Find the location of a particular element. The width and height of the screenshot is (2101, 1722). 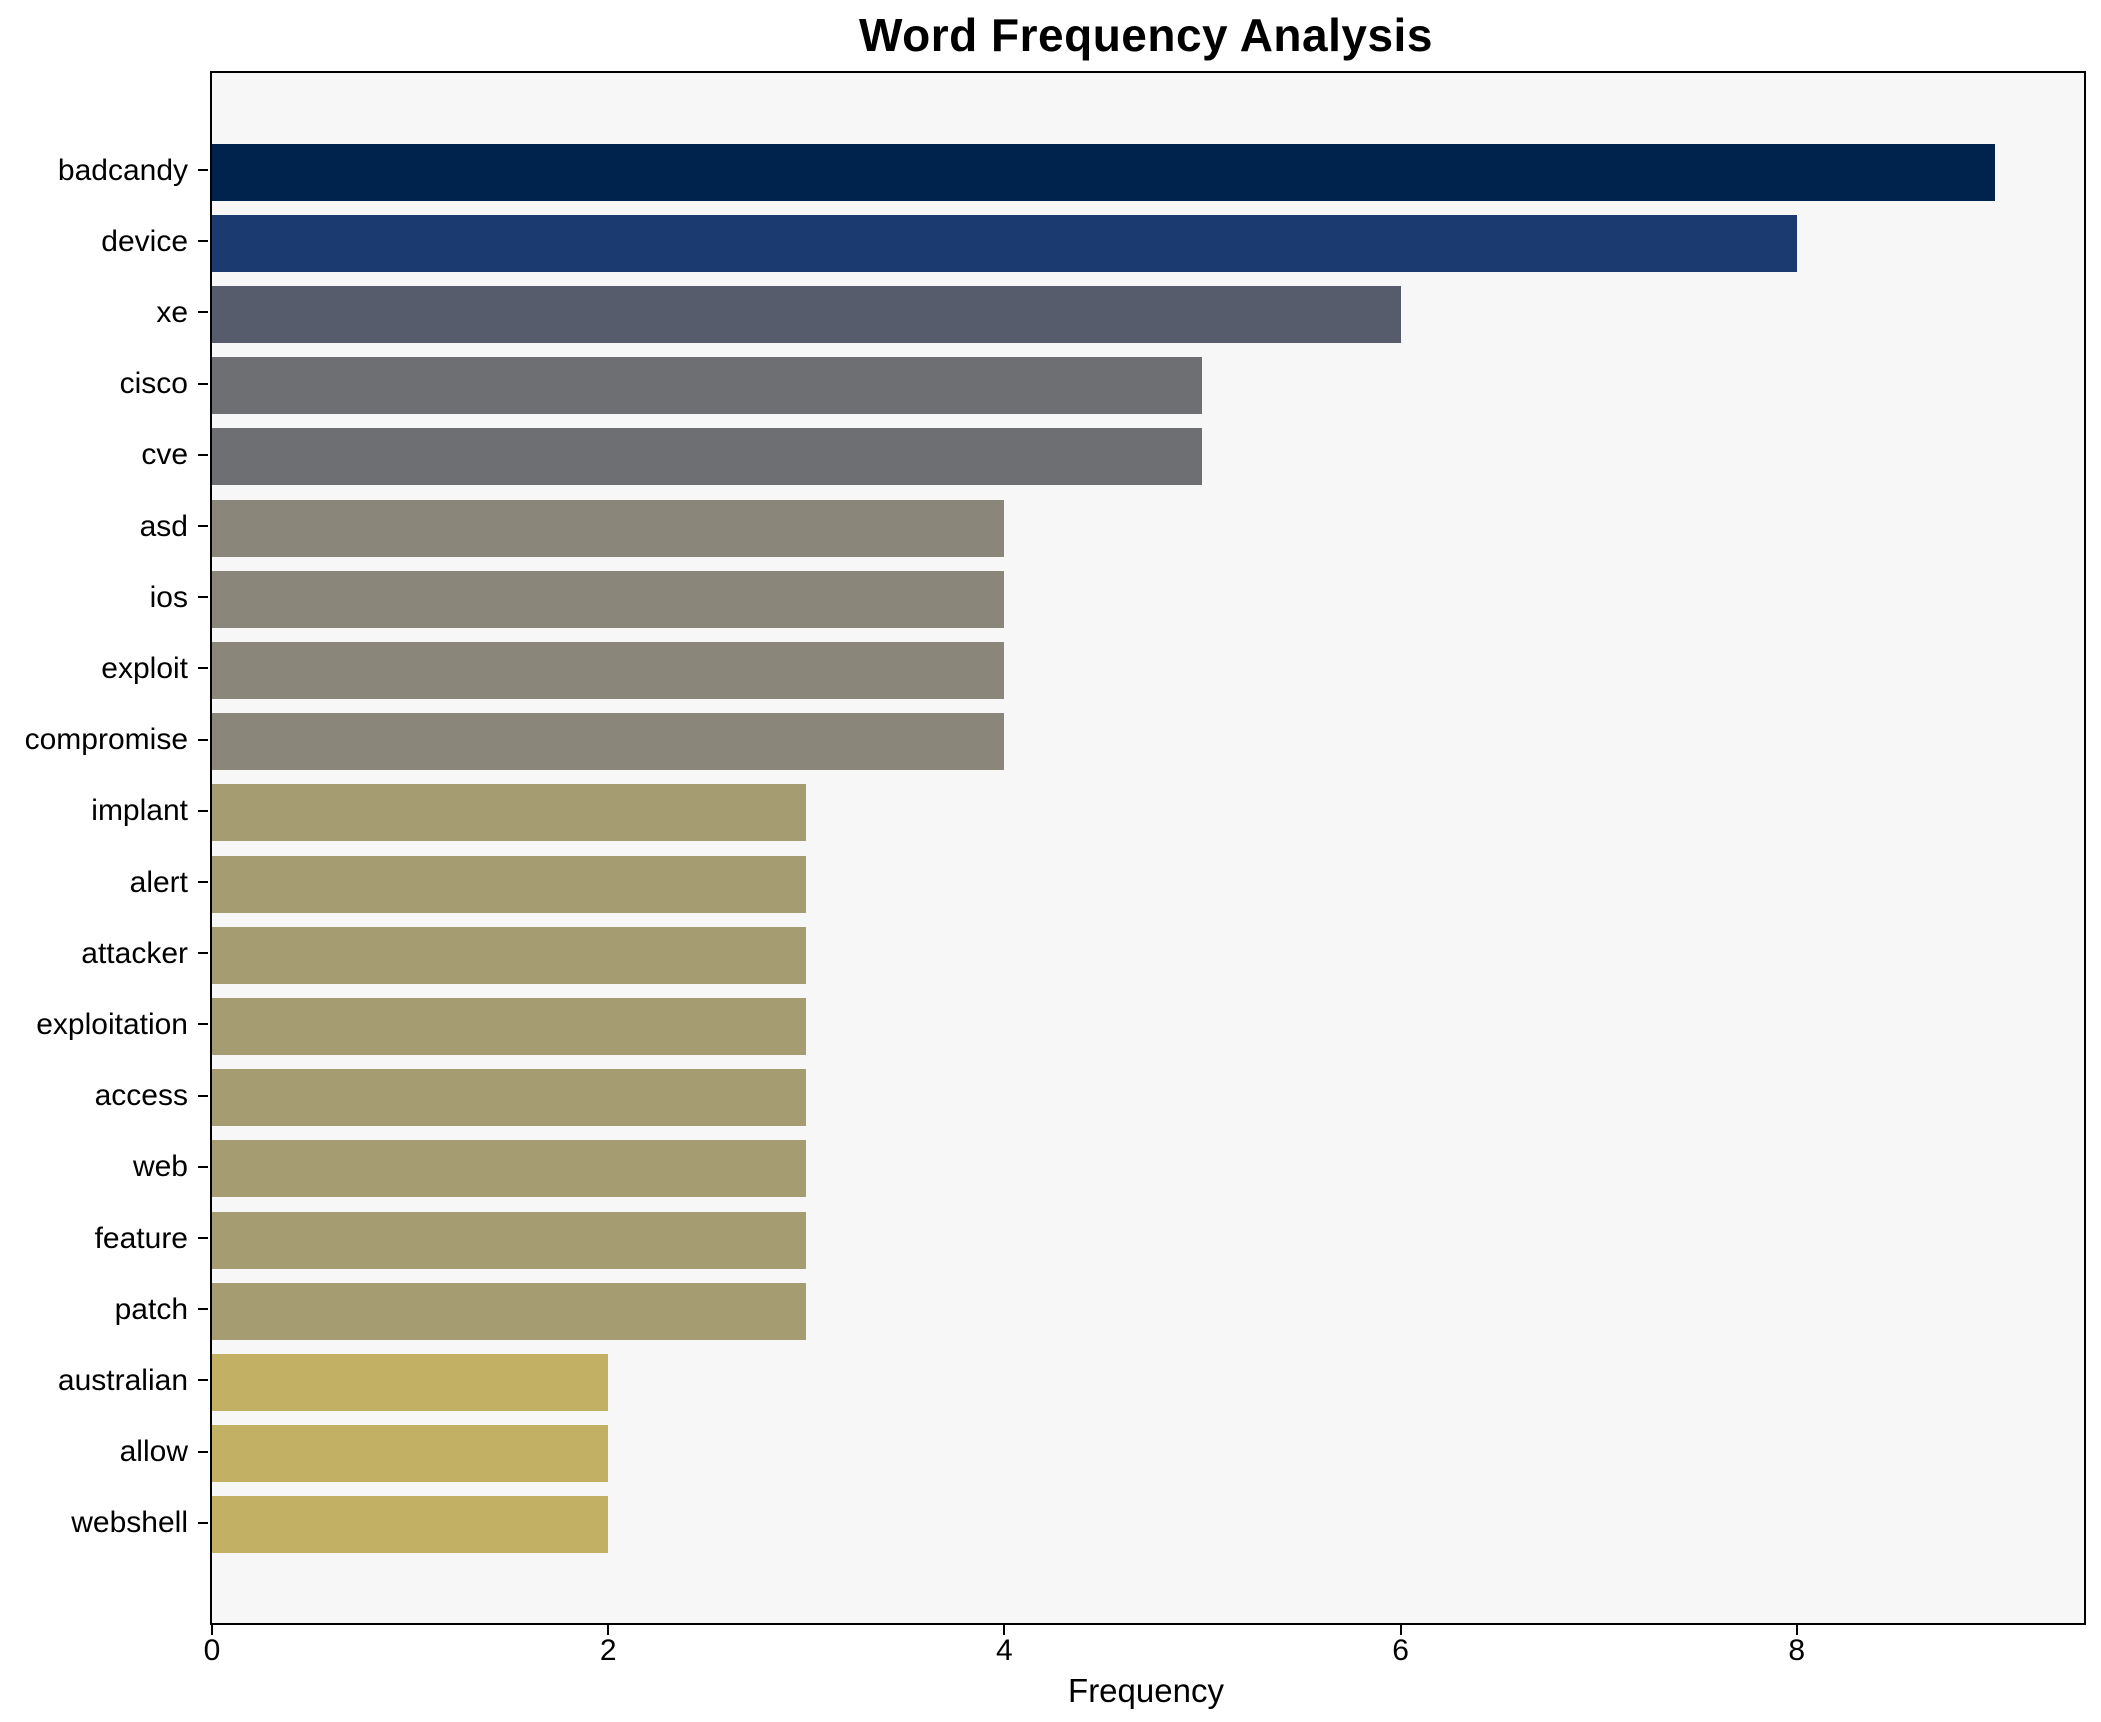

x-axis-title: Frequency is located at coordinates (1146, 1690).